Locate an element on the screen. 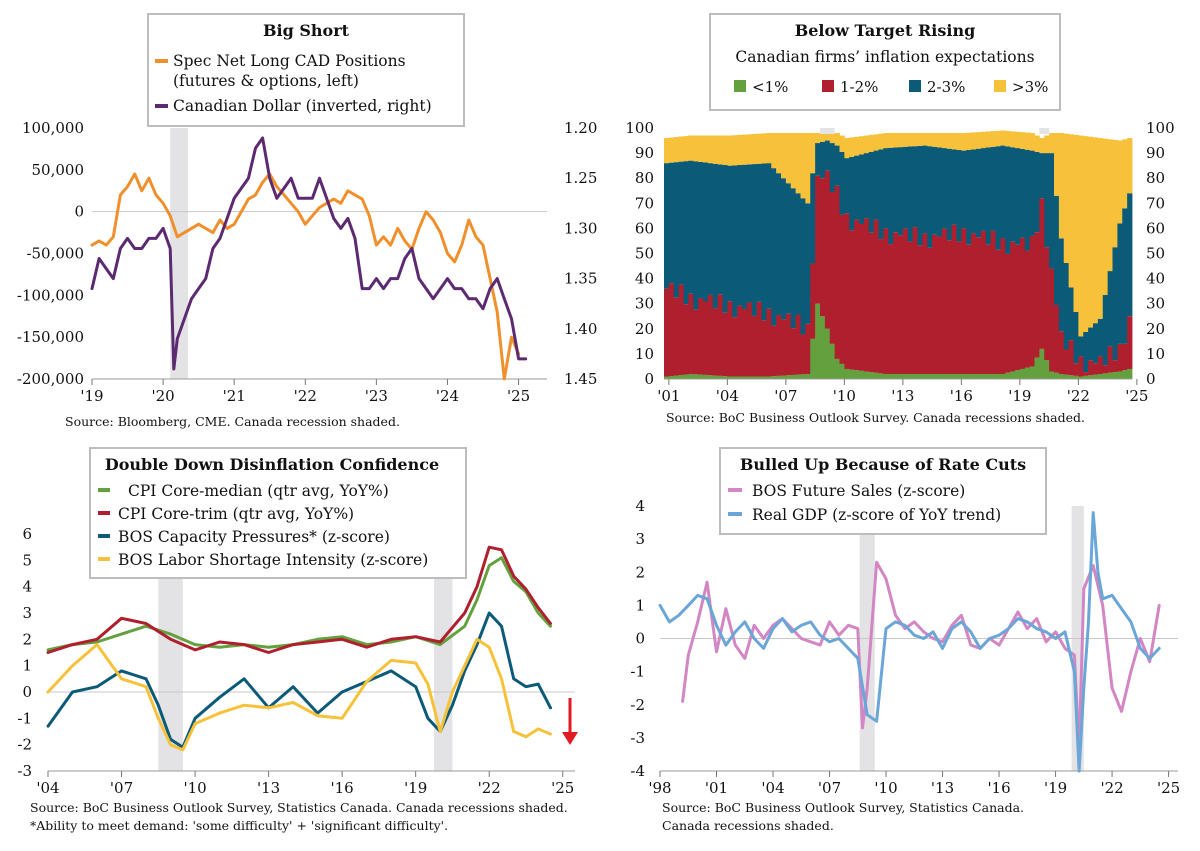 This screenshot has height=851, width=1200. p3-title: Double Down Disinflation Confidence is located at coordinates (272, 464).